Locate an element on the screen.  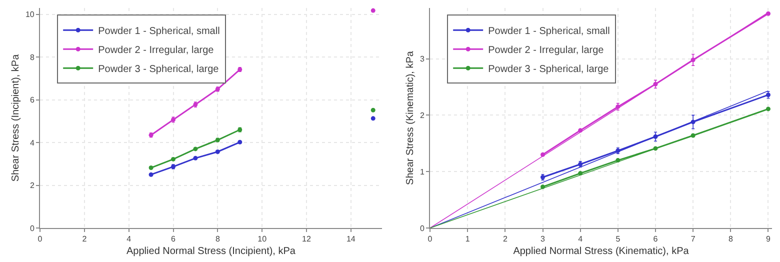
x-tick-label: 9 is located at coordinates (769, 239).